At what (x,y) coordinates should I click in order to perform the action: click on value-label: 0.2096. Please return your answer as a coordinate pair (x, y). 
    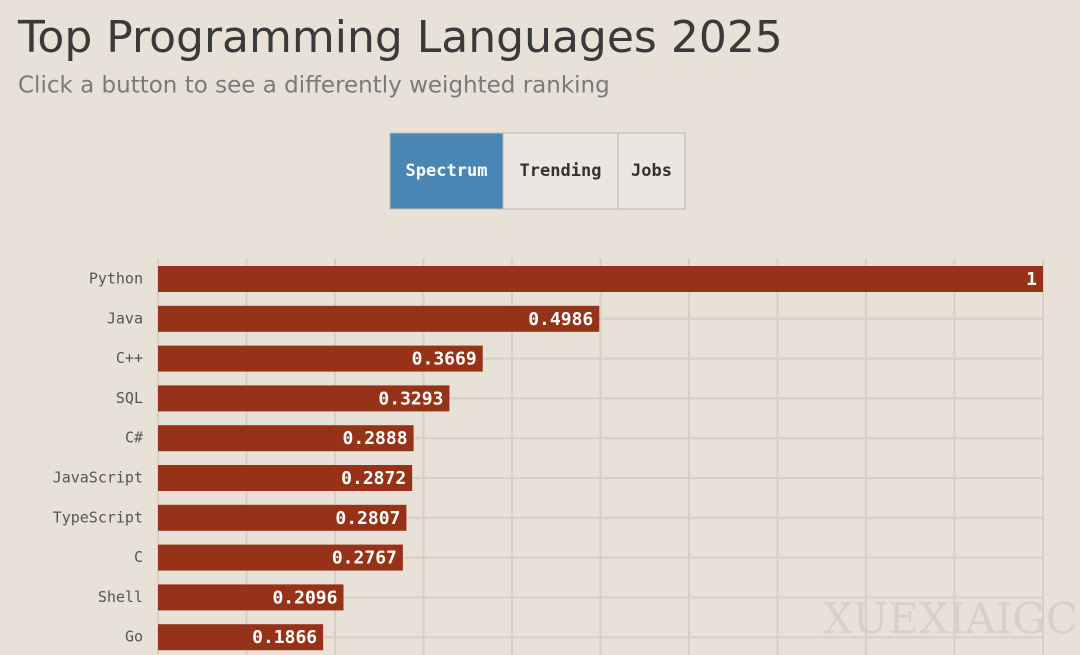
    Looking at the image, I should click on (304, 597).